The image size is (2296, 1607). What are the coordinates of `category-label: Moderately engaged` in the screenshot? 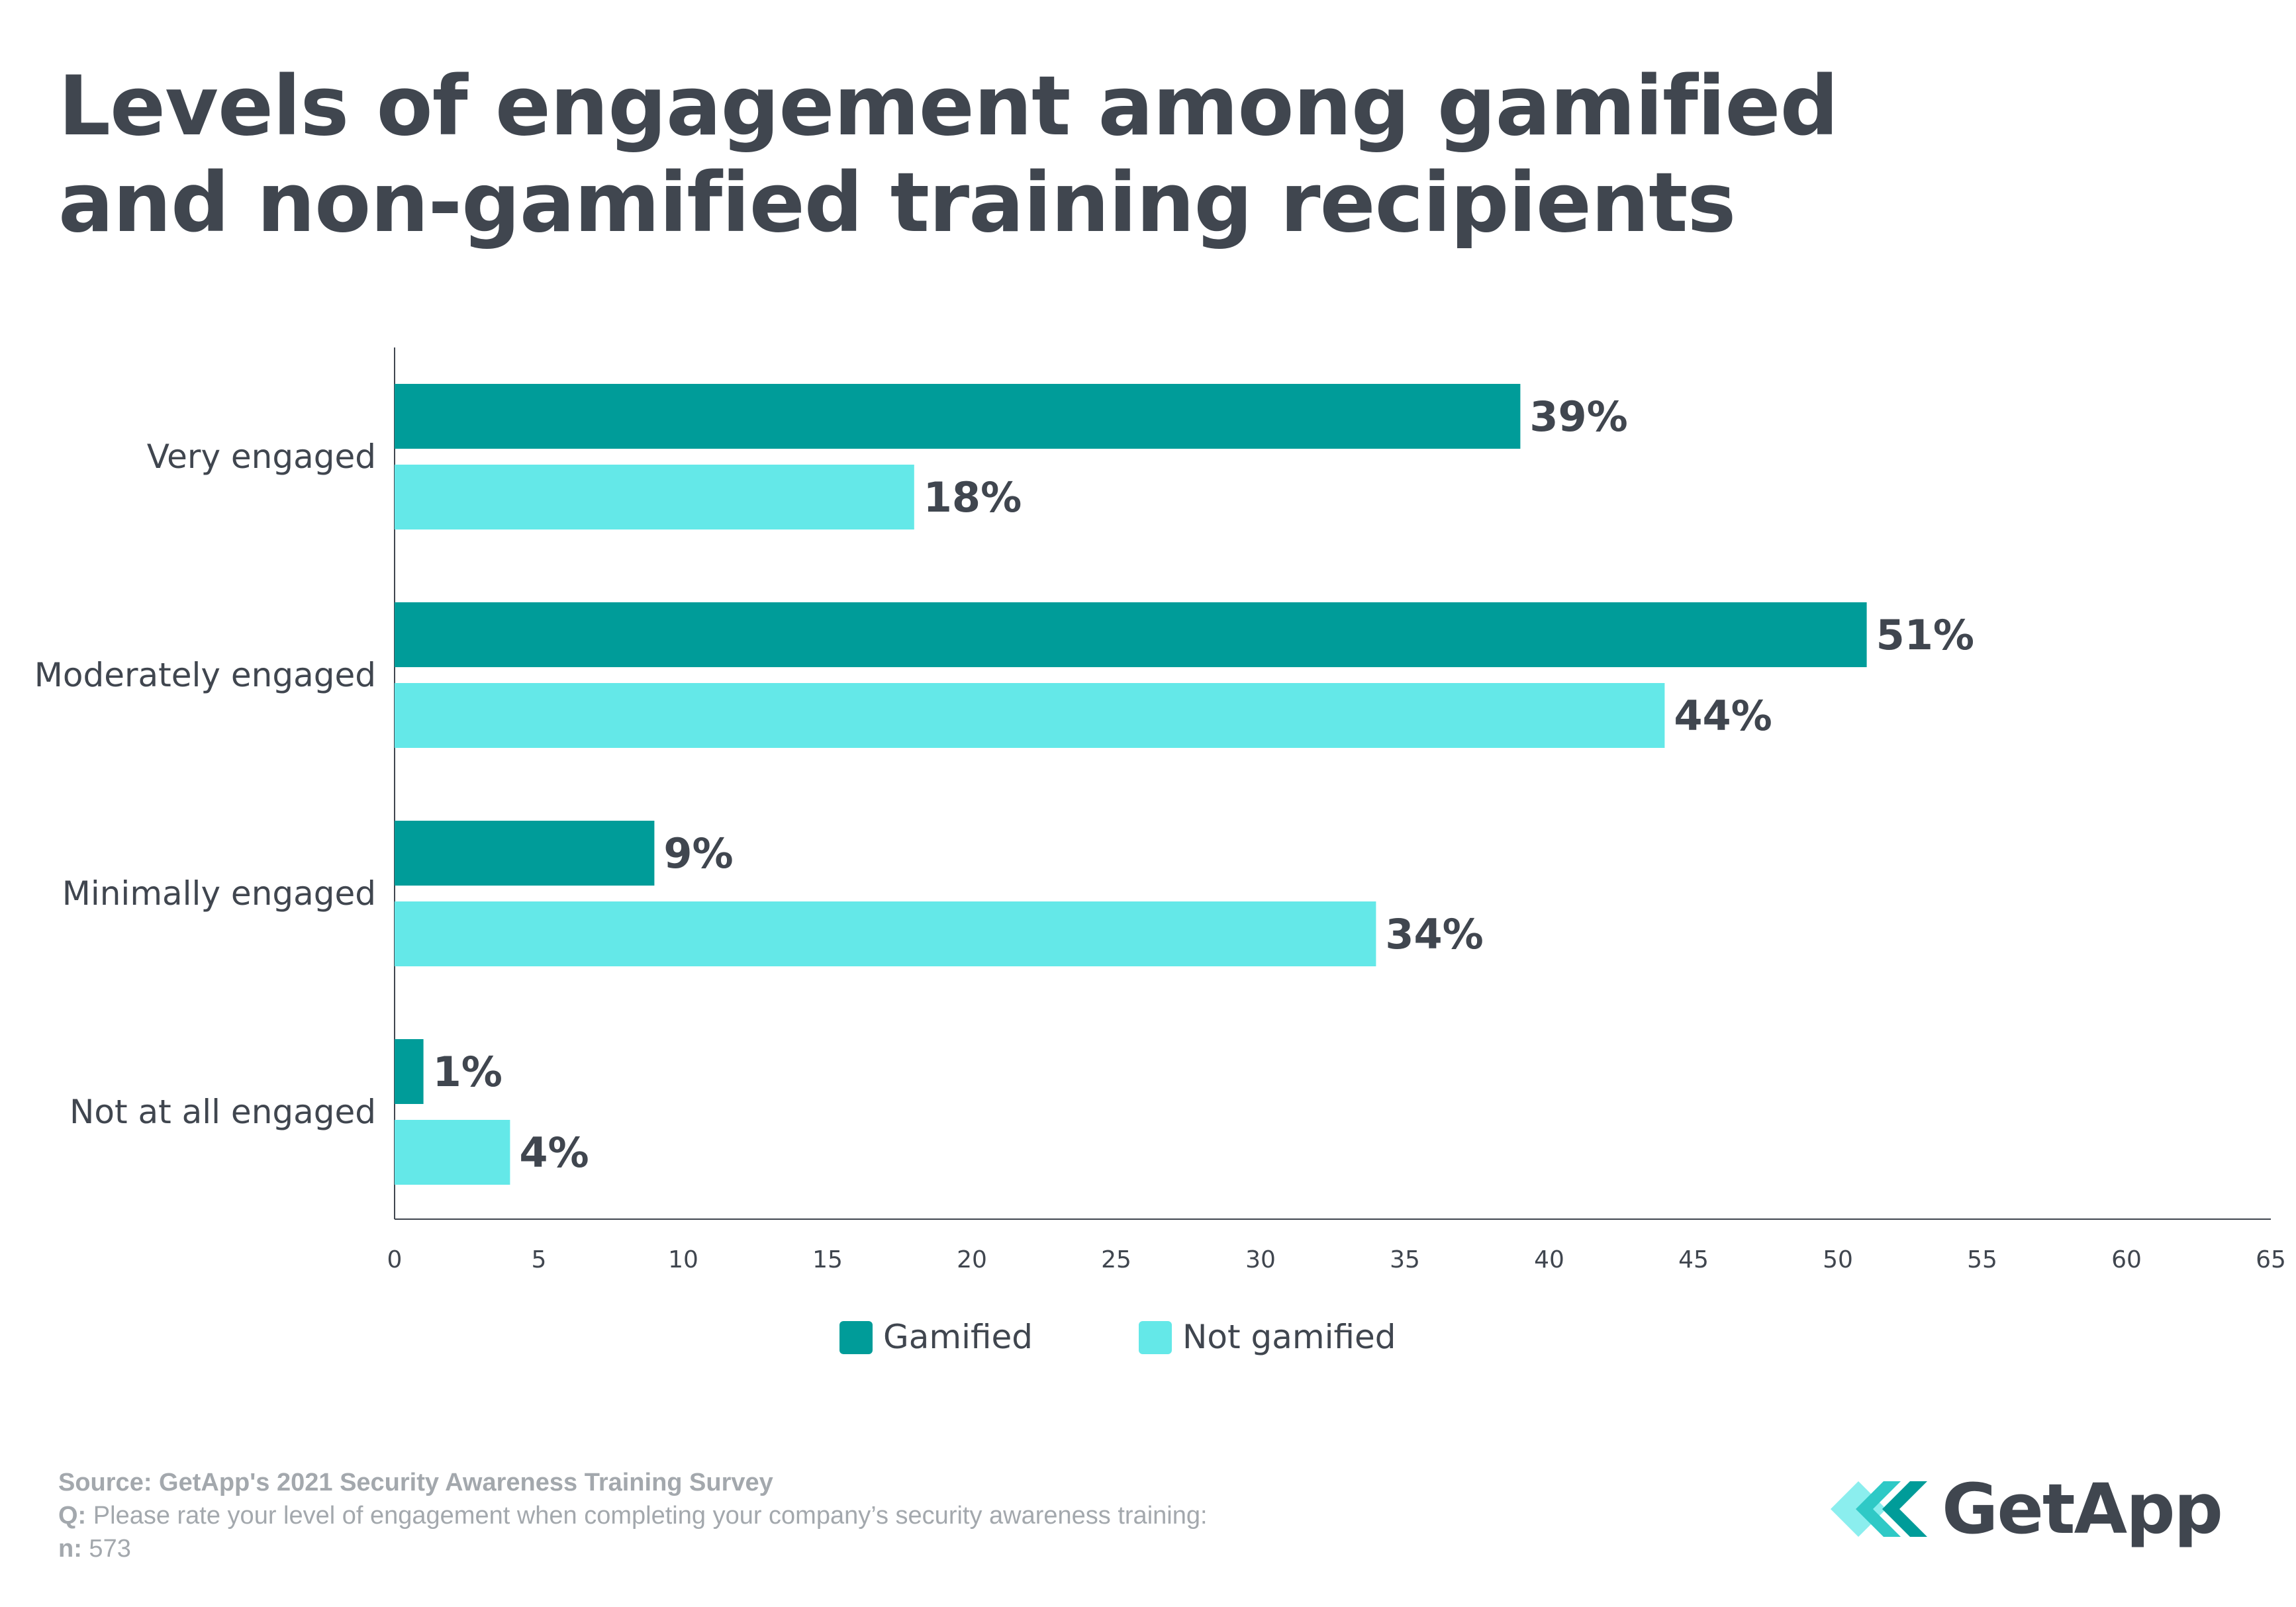 It's located at (205, 675).